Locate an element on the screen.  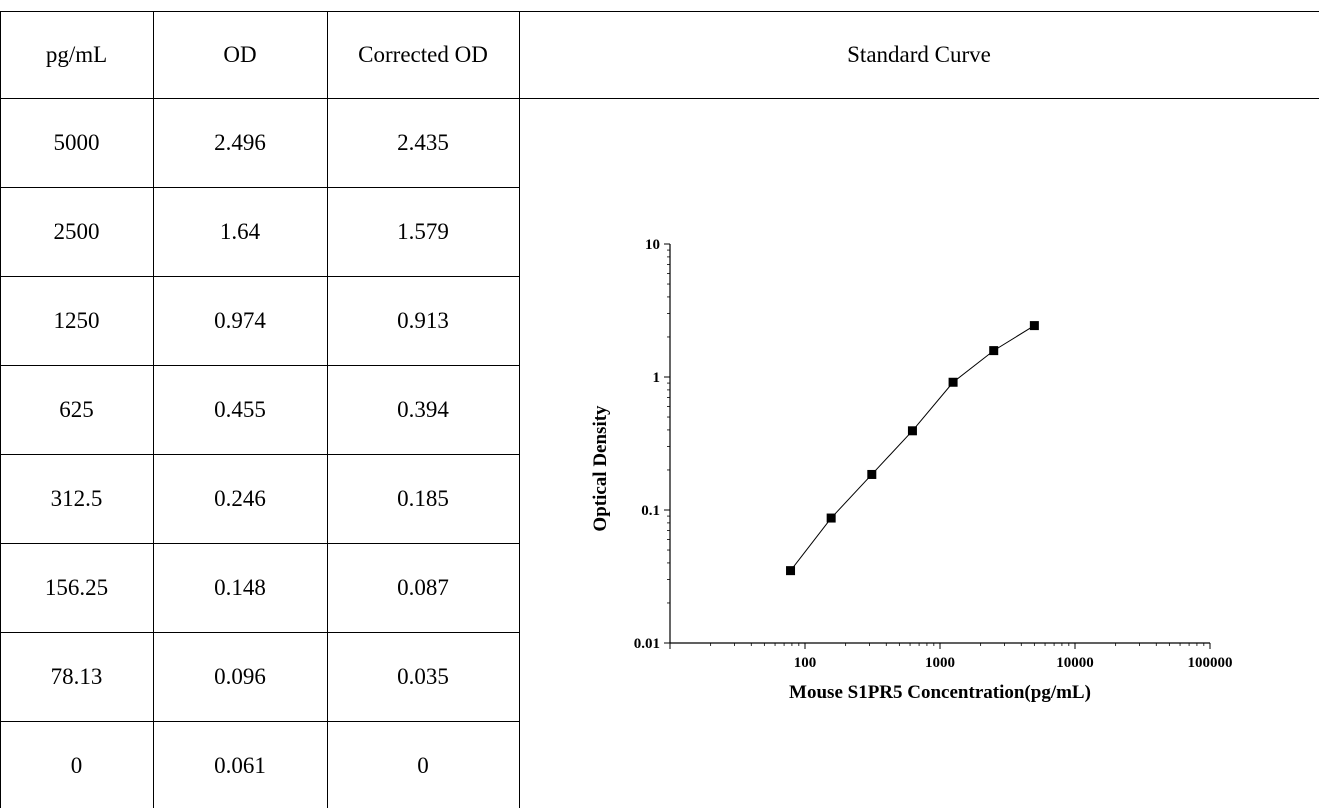
table-cell: 625 is located at coordinates (76, 409).